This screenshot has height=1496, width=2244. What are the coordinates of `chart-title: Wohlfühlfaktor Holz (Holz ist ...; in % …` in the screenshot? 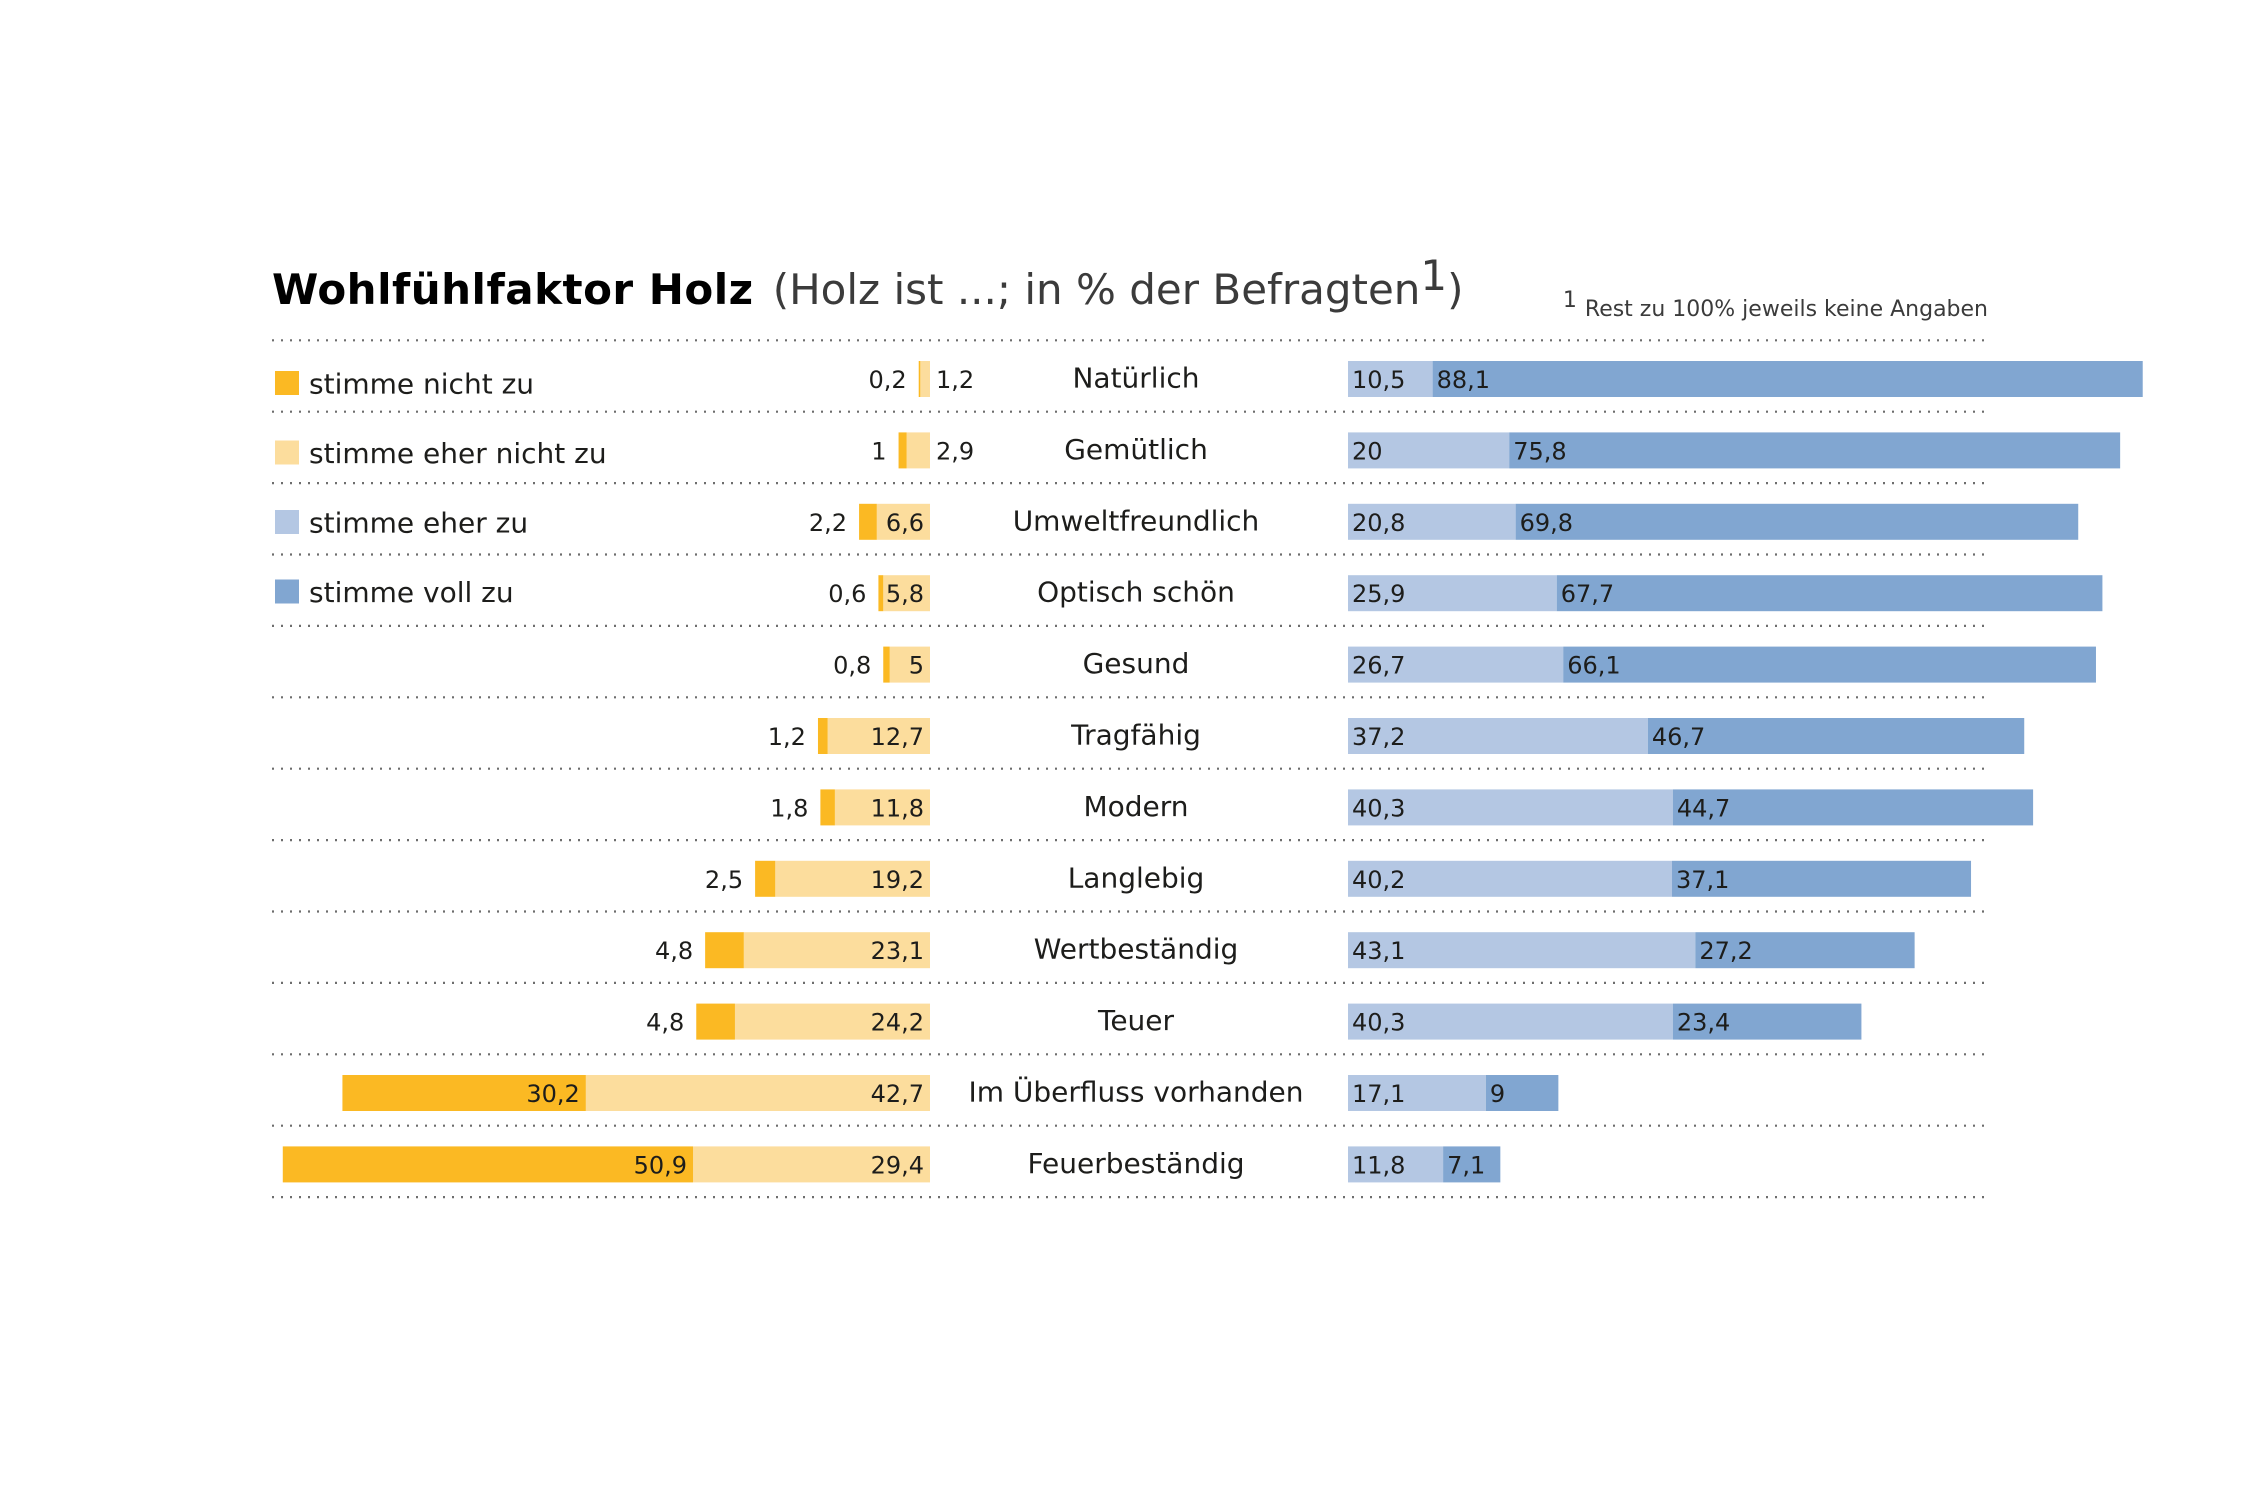 It's located at (868, 282).